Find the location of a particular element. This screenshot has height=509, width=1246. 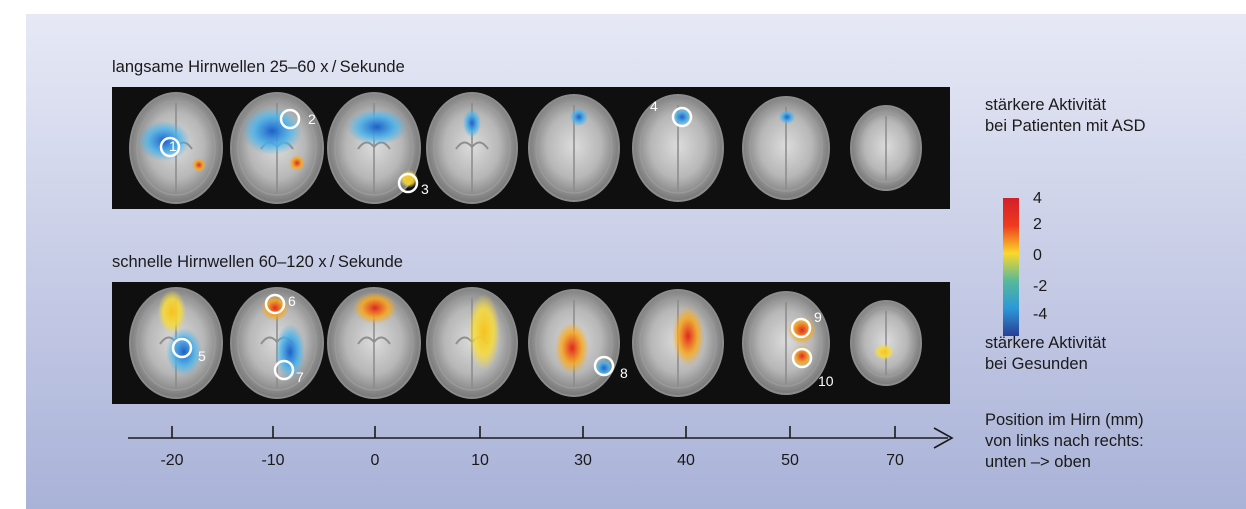

marker-label: 9 is located at coordinates (818, 317).